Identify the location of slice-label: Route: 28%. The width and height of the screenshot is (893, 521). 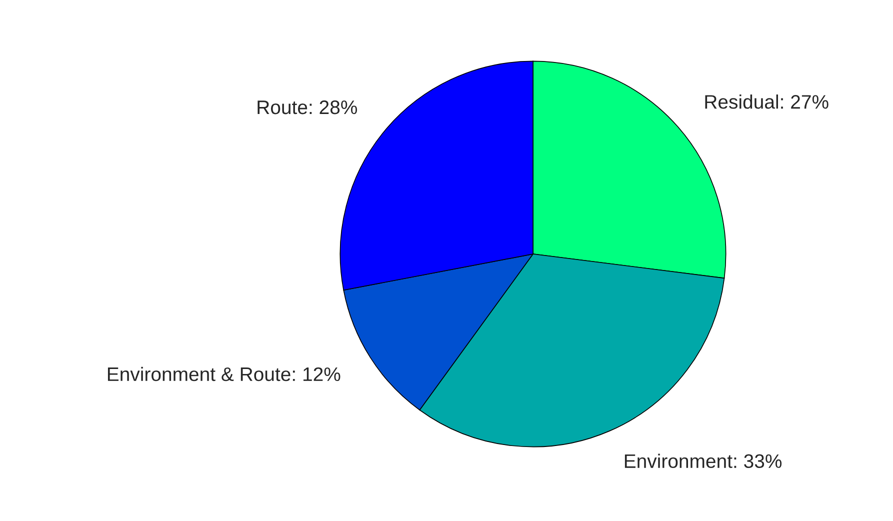
(308, 107).